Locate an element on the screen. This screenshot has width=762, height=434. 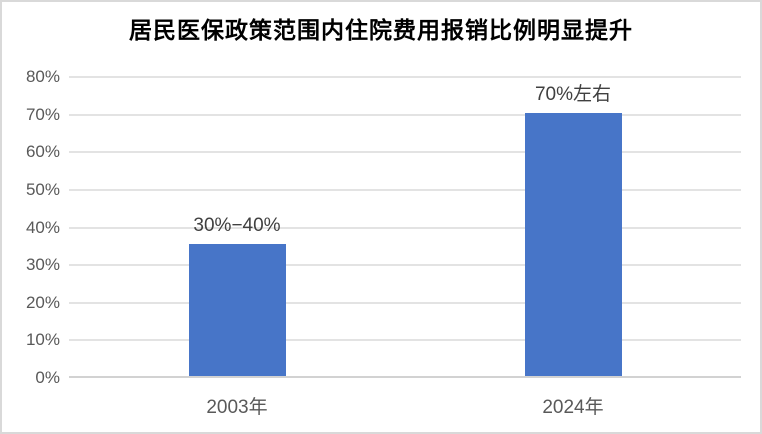
chart-title: 居民医保政策范围内住院费用报销比例明显提升 is located at coordinates (381, 30).